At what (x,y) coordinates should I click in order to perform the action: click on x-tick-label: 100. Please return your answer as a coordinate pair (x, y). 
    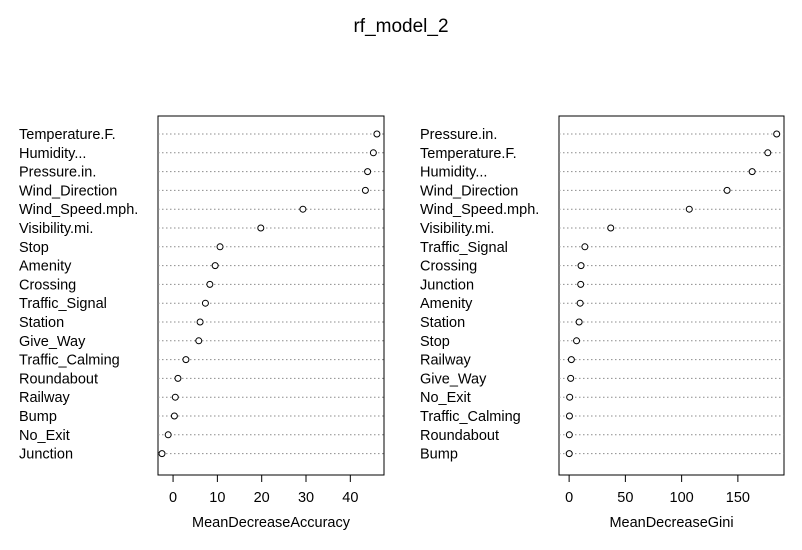
    Looking at the image, I should click on (682, 498).